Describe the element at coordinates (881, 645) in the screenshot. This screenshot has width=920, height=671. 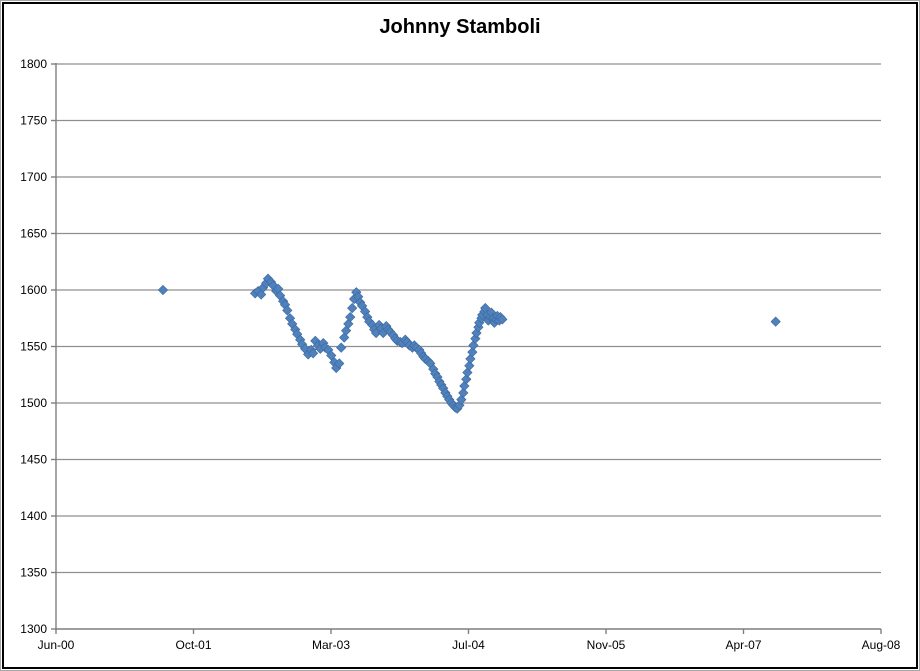
I see `x-tick-label: Aug-08` at that location.